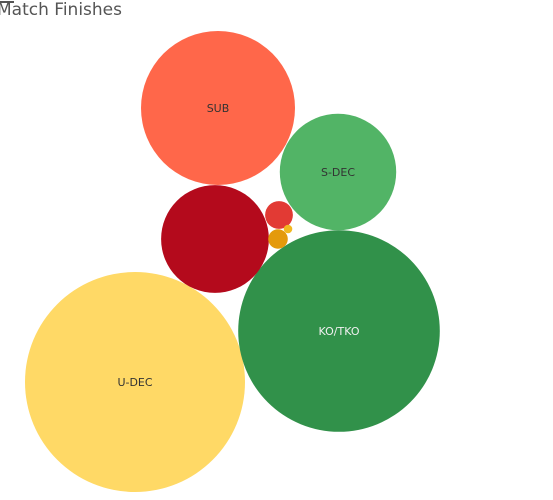 This screenshot has width=553, height=500. I want to click on bubble-ko-tko, so click(339, 331).